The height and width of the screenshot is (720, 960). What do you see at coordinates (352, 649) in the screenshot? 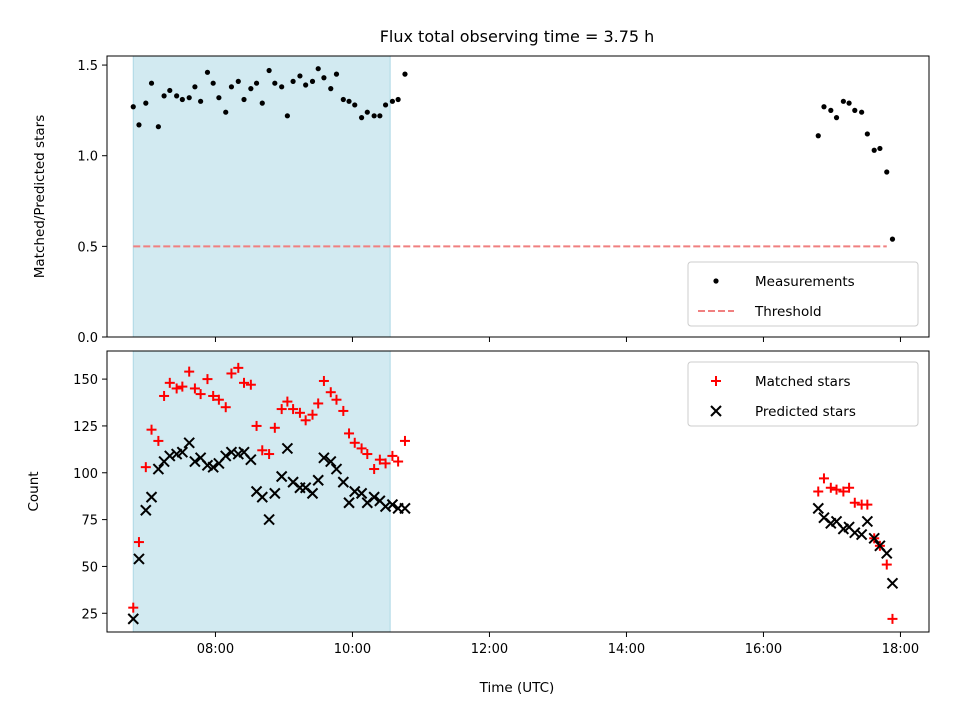
I see `x-tick-label: 10:00` at bounding box center [352, 649].